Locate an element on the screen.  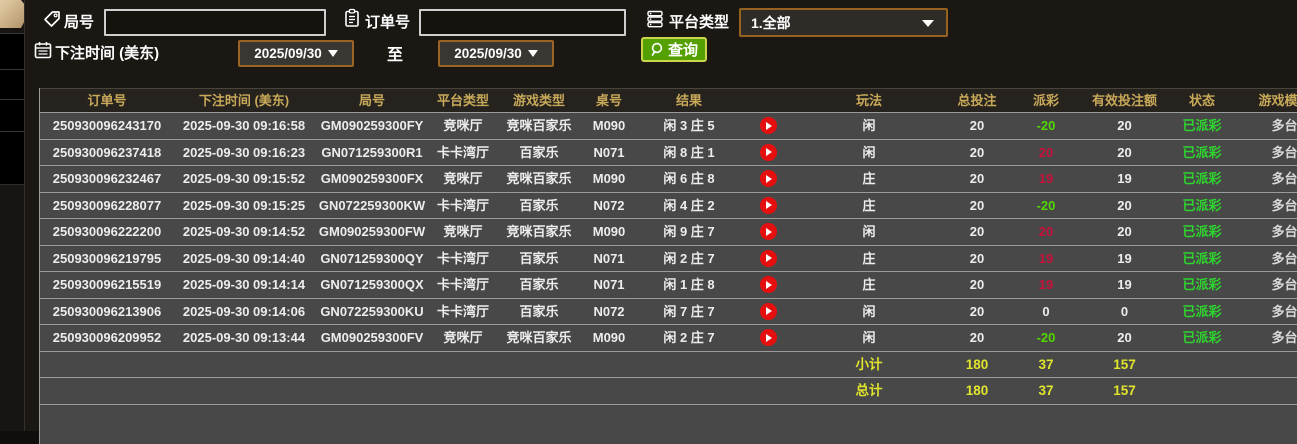
valid_bet-cell: 0 is located at coordinates (1124, 311).